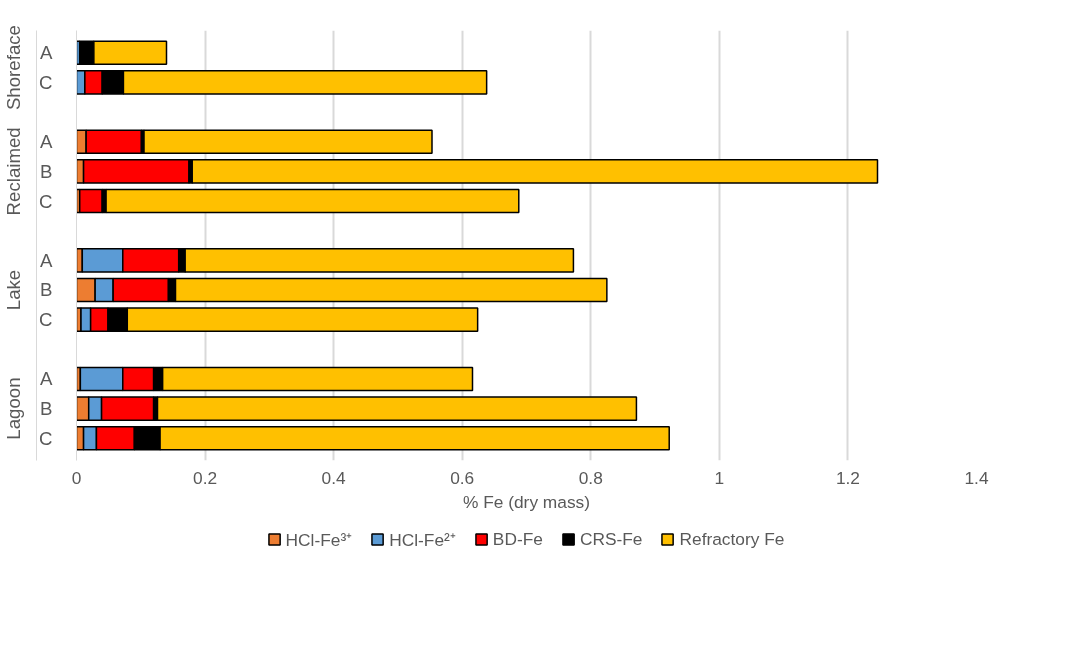 Image resolution: width=1073 pixels, height=665 pixels. What do you see at coordinates (334, 477) in the screenshot?
I see `x-tick-label: 0.4` at bounding box center [334, 477].